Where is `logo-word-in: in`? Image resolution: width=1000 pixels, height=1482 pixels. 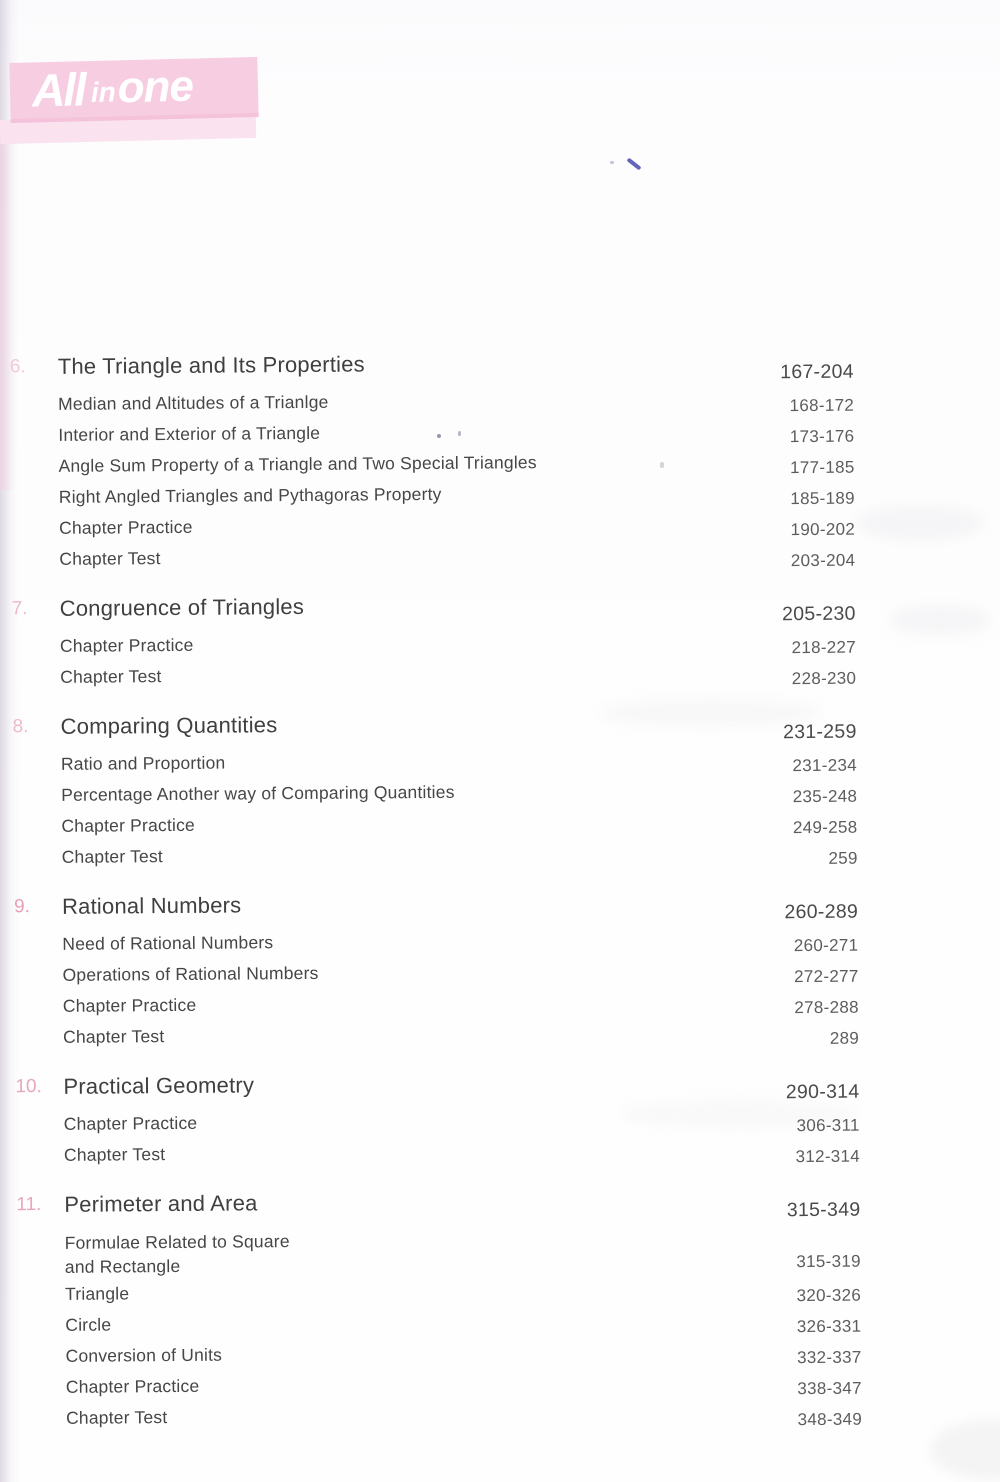
logo-word-in: in is located at coordinates (103, 92).